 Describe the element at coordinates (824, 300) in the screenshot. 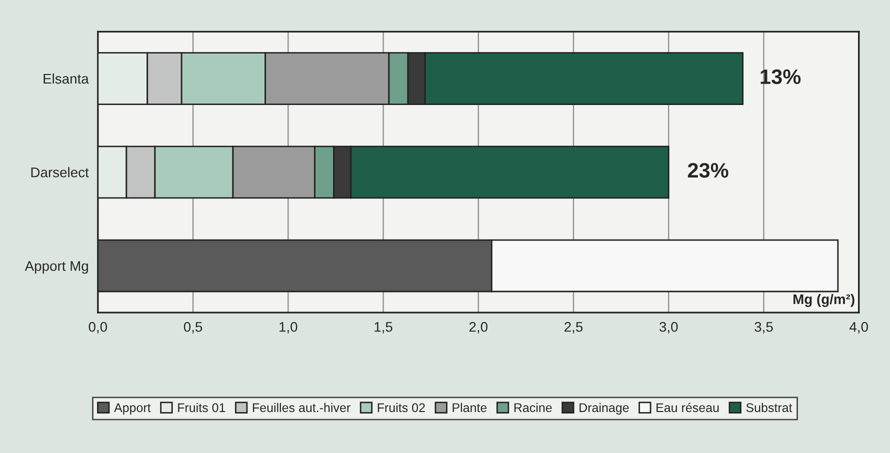

I see `x-axis-title: Mg (g/m²)` at that location.